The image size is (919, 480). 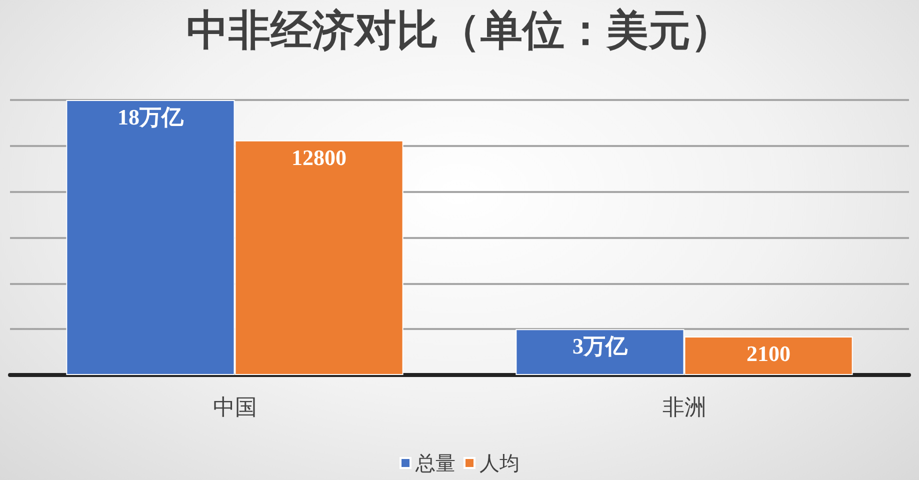 I want to click on data-label: 12800, so click(x=319, y=157).